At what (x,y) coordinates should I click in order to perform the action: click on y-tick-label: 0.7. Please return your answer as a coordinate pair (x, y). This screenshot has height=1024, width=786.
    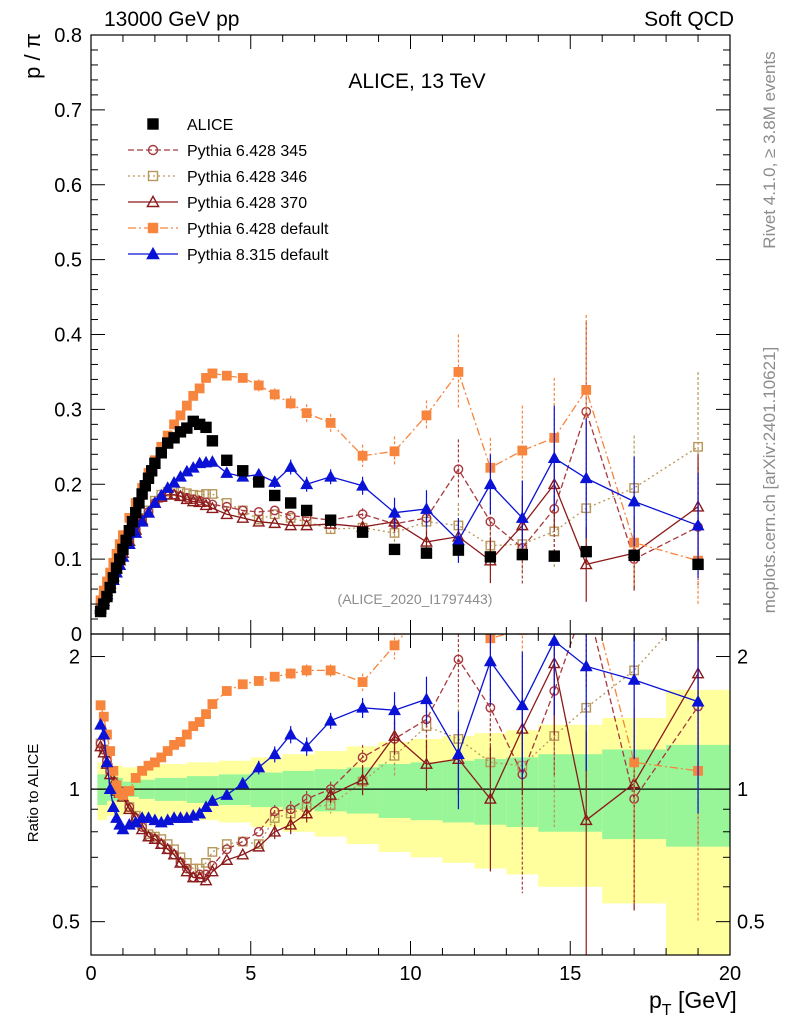
    Looking at the image, I should click on (68, 111).